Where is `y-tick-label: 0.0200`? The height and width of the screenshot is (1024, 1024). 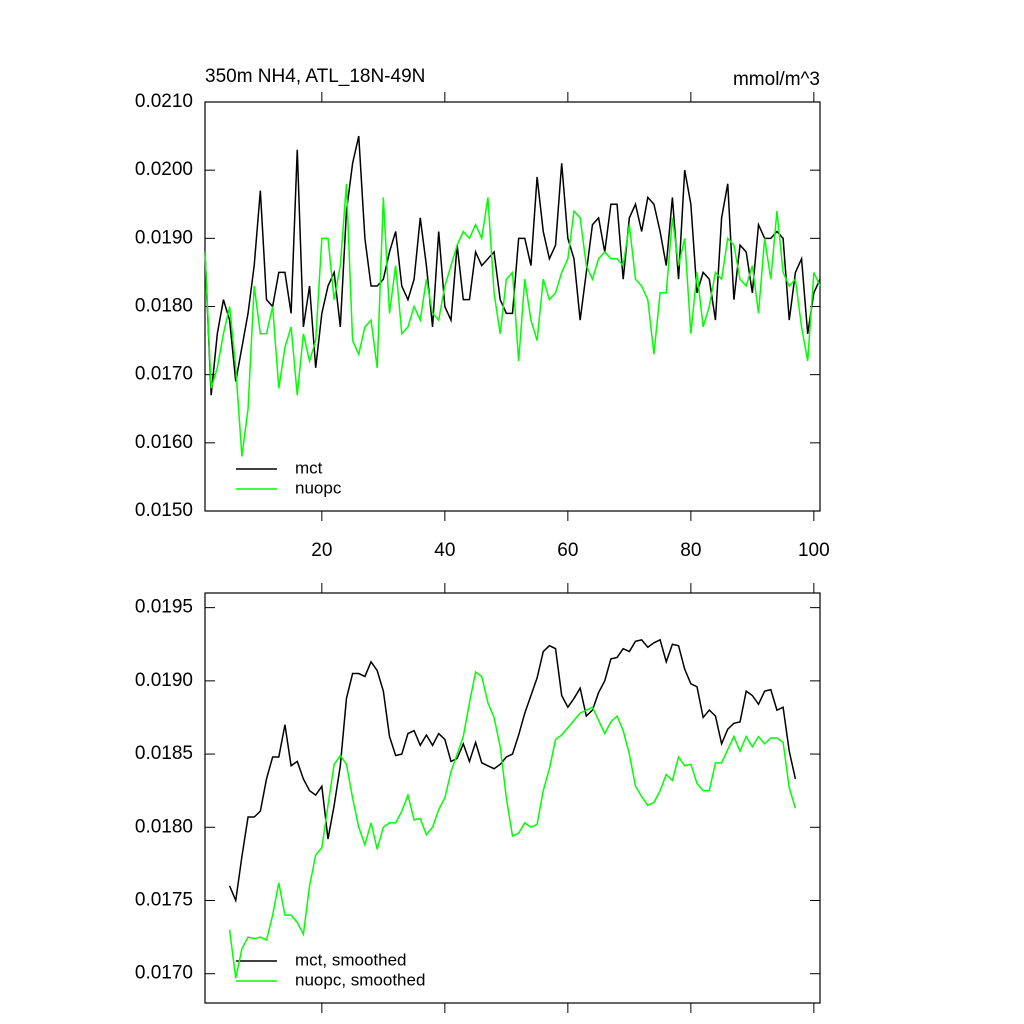
y-tick-label: 0.0200 is located at coordinates (164, 169).